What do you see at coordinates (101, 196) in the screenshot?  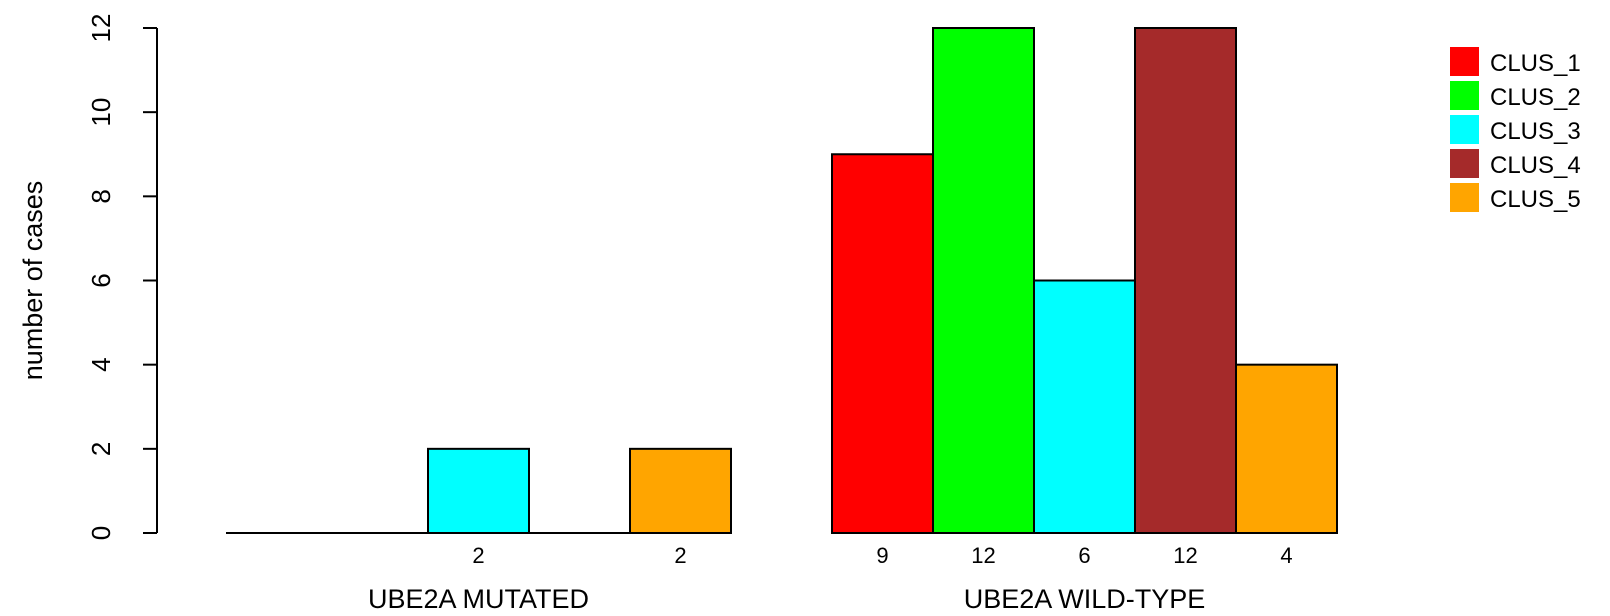 I see `y-tick-label: 8` at bounding box center [101, 196].